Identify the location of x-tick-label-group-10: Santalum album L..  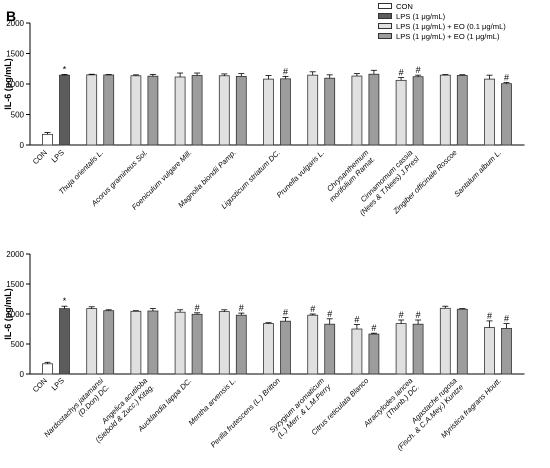
(477, 173).